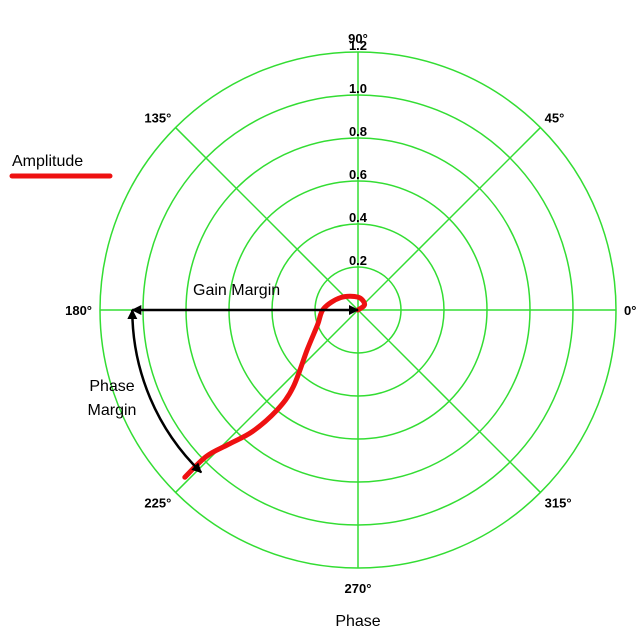 The width and height of the screenshot is (641, 633). Describe the element at coordinates (157, 502) in the screenshot. I see `angle-tick-225: 225°` at that location.